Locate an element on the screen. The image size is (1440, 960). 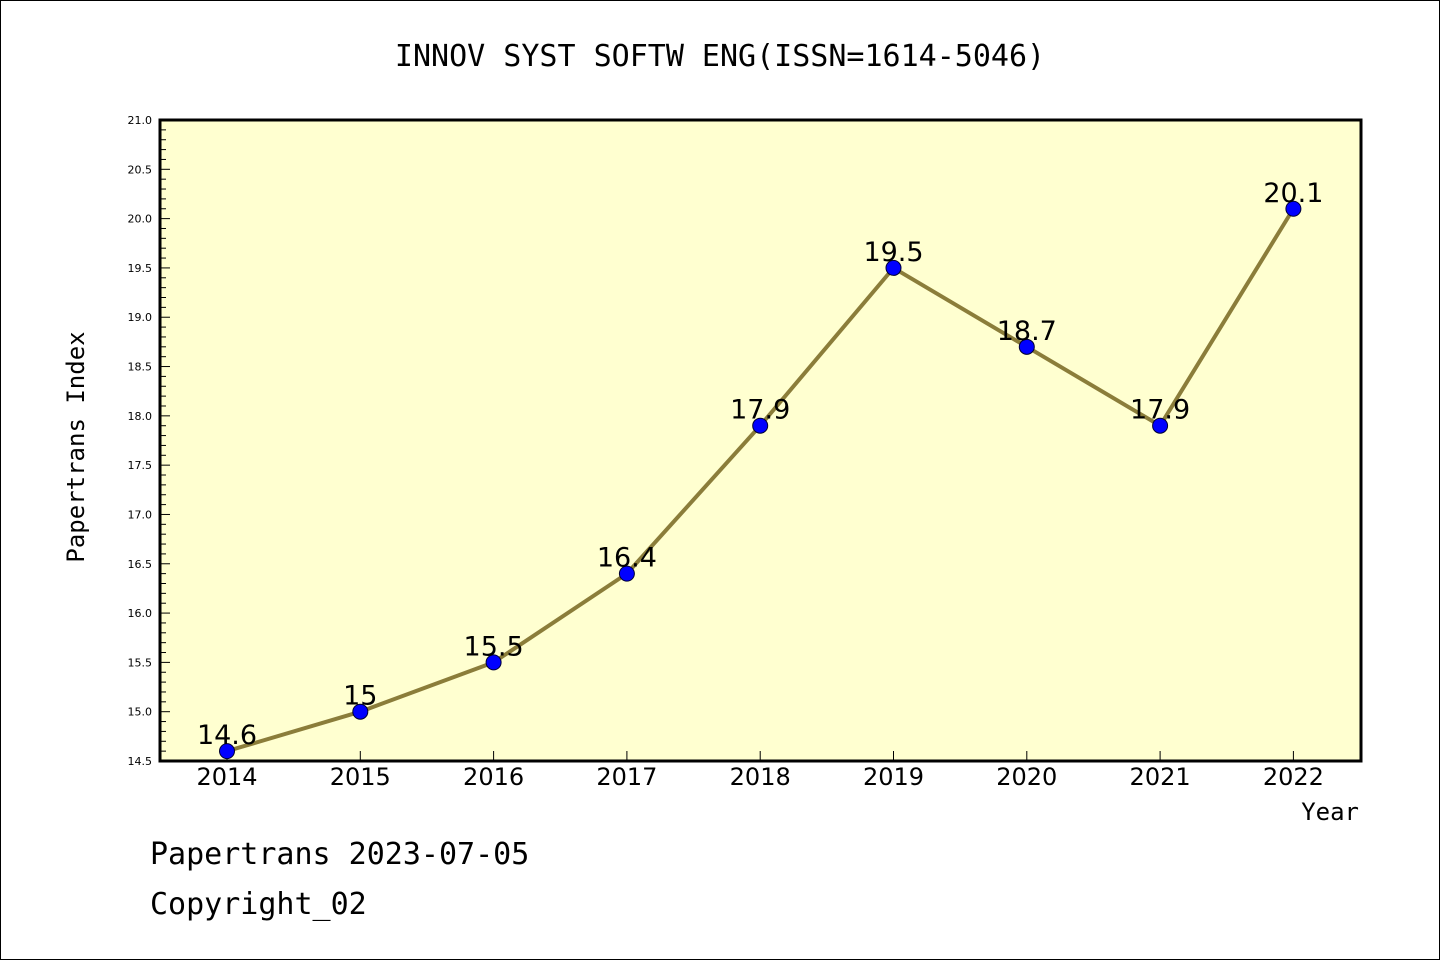
y-tick-label: 15.5 is located at coordinates (140, 662).